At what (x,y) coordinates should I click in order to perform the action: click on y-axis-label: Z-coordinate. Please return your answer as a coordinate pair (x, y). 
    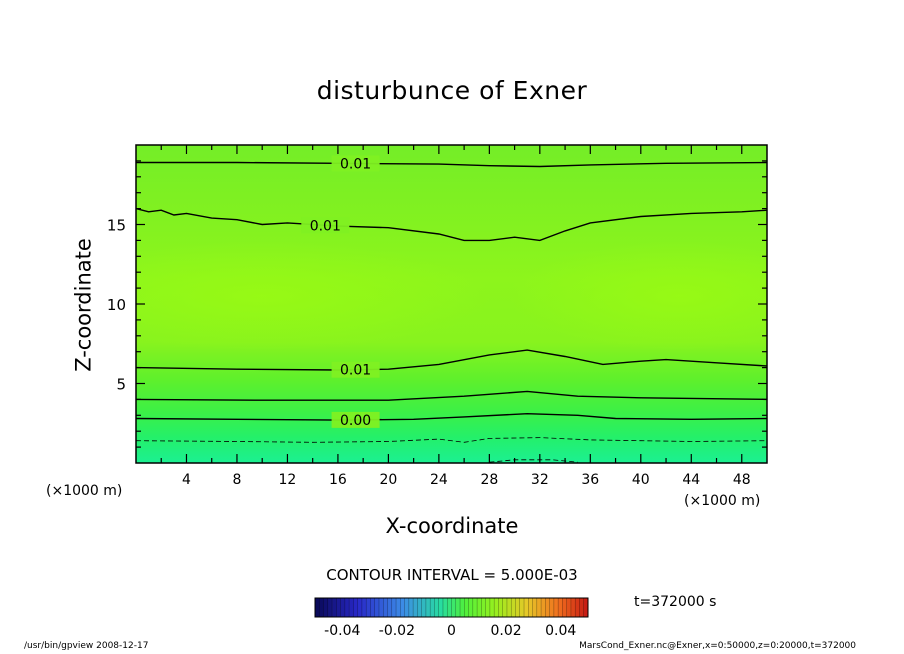
    Looking at the image, I should click on (83, 305).